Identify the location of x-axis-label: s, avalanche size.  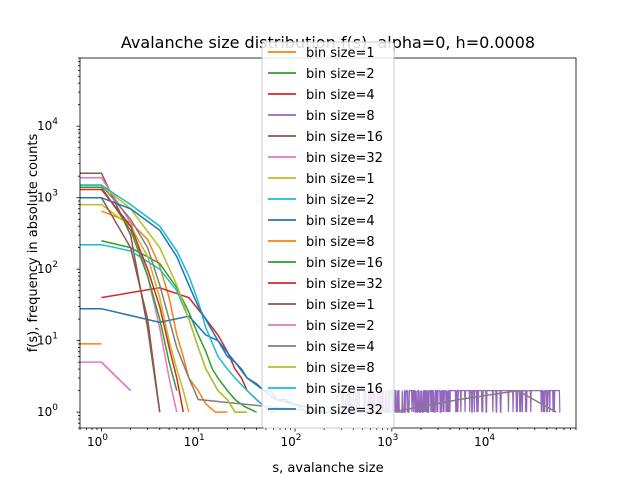
(327, 468).